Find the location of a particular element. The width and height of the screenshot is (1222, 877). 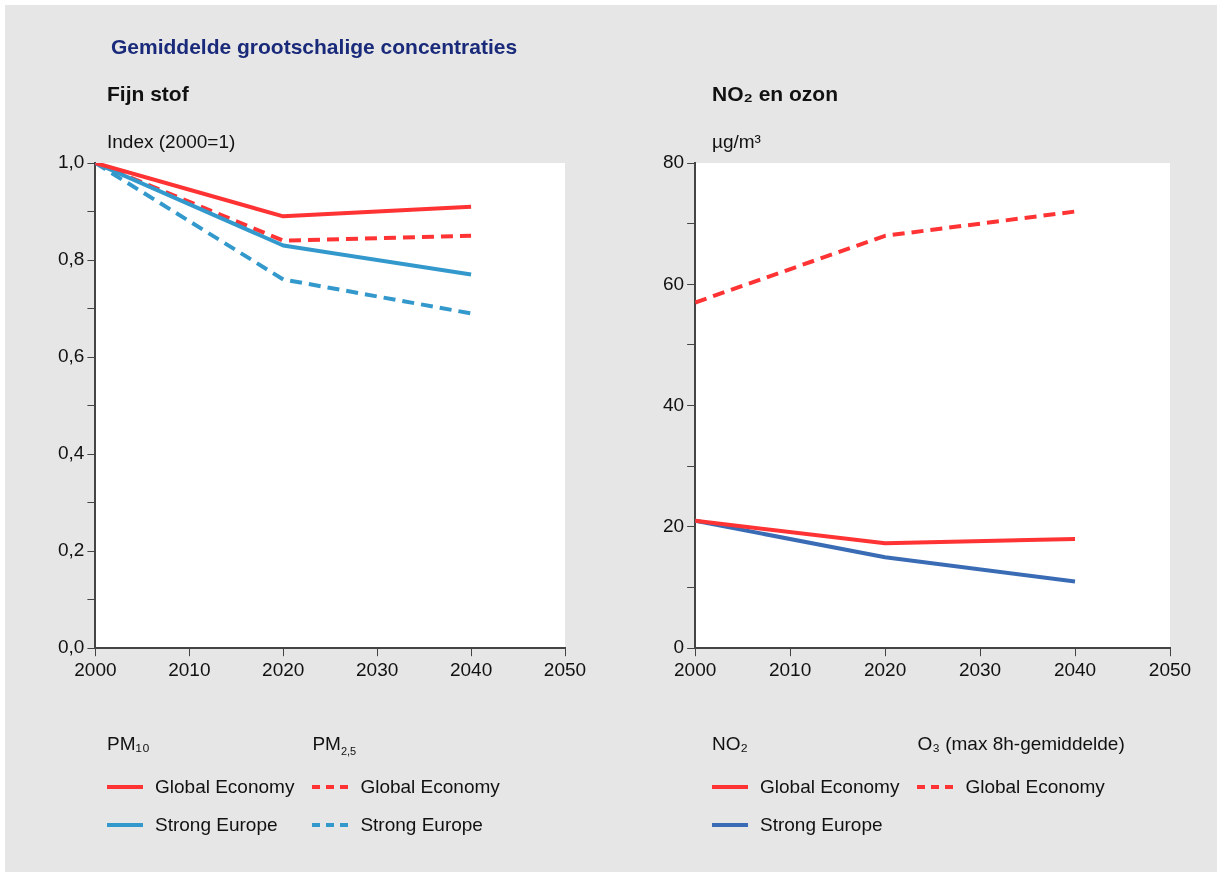

chart-subtitle: NO₂ en ozon is located at coordinates (775, 94).